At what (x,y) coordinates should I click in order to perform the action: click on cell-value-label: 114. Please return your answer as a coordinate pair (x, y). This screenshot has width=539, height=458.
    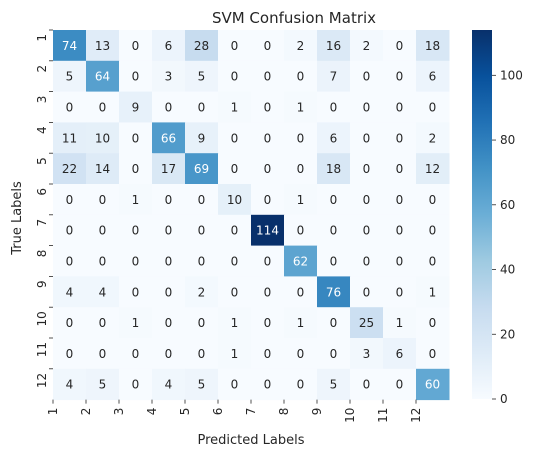
    Looking at the image, I should click on (267, 231).